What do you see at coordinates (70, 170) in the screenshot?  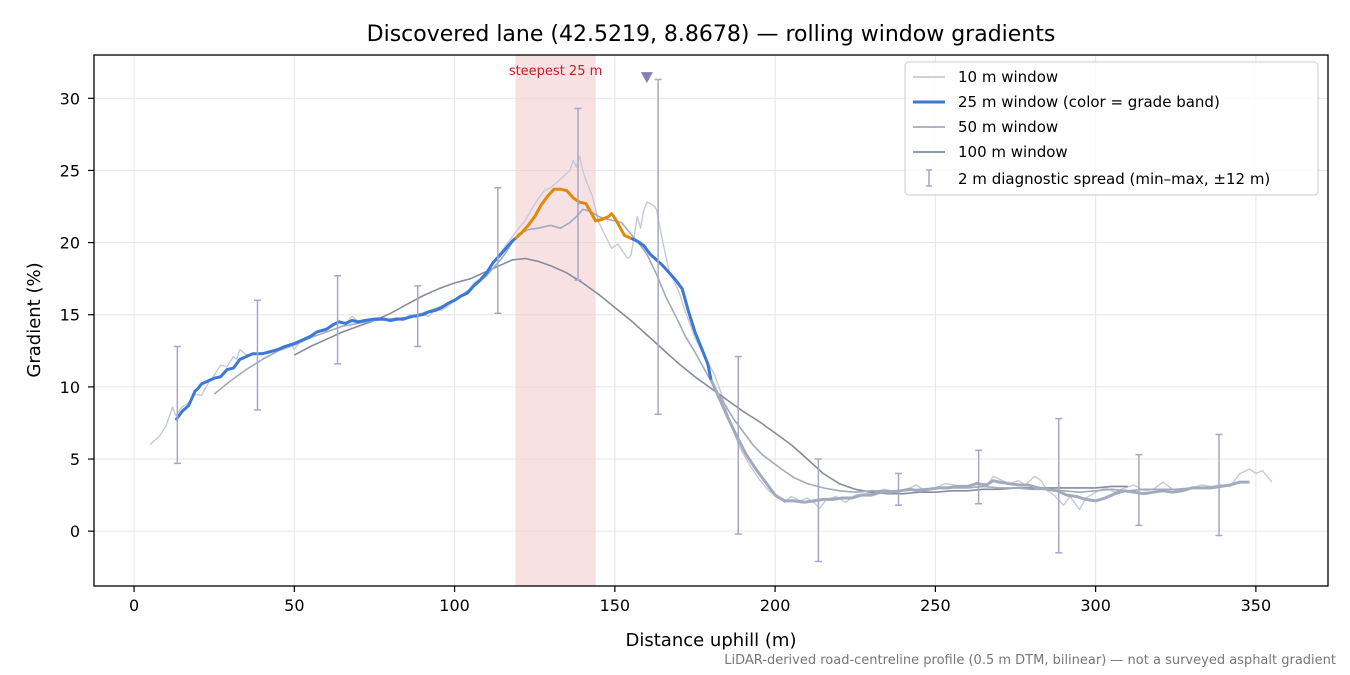 I see `y-tick-label: 25` at bounding box center [70, 170].